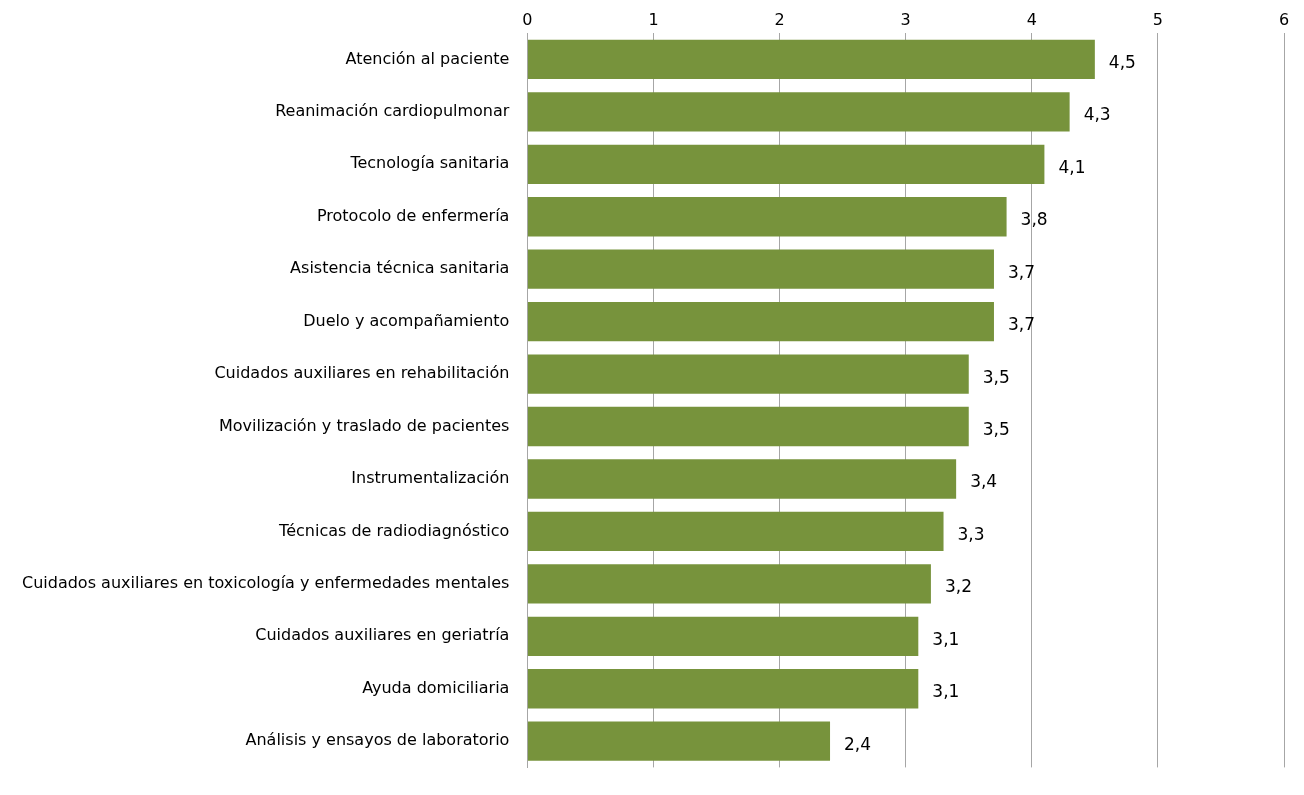 The width and height of the screenshot is (1304, 795). Describe the element at coordinates (413, 215) in the screenshot. I see `y-tick-label: Protocolo de enfermería` at that location.